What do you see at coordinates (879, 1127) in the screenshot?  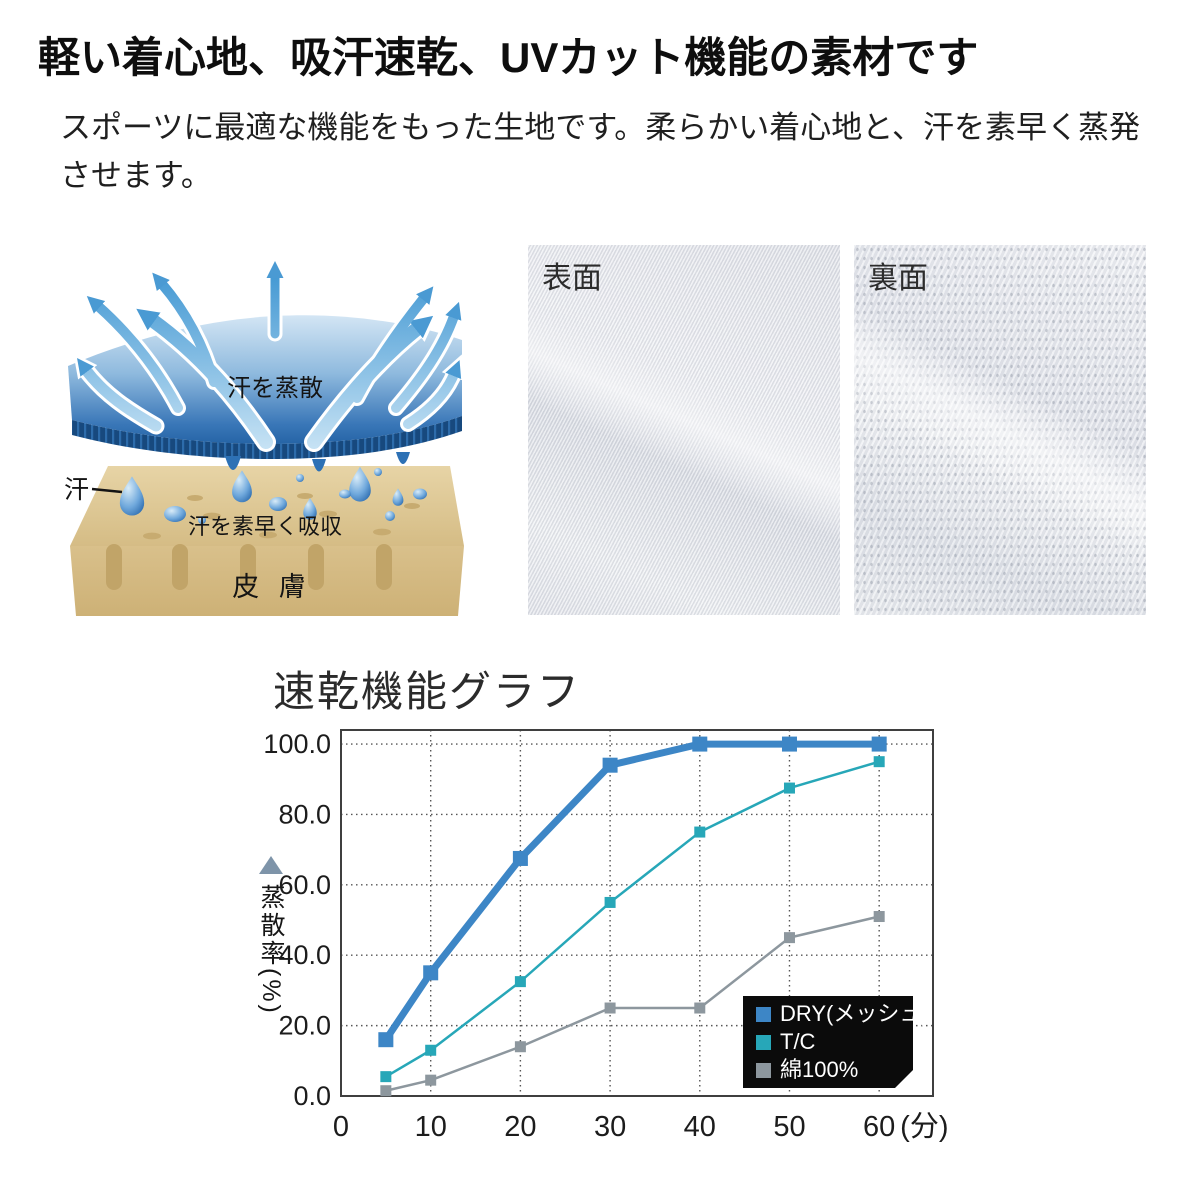 I see `svg-text: 60` at bounding box center [879, 1127].